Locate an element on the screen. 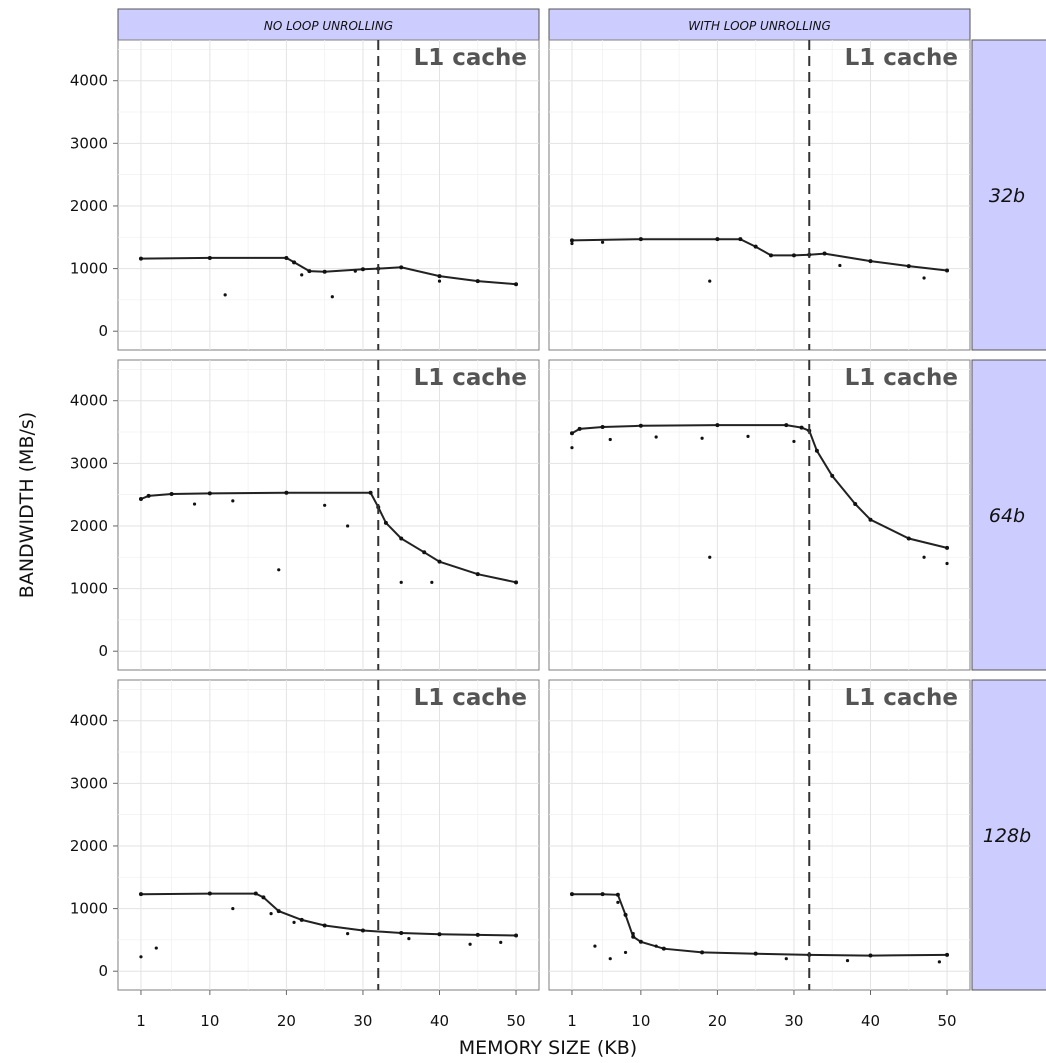 This screenshot has height=1063, width=1046. row-strip-label-128b: 128b is located at coordinates (1007, 836).